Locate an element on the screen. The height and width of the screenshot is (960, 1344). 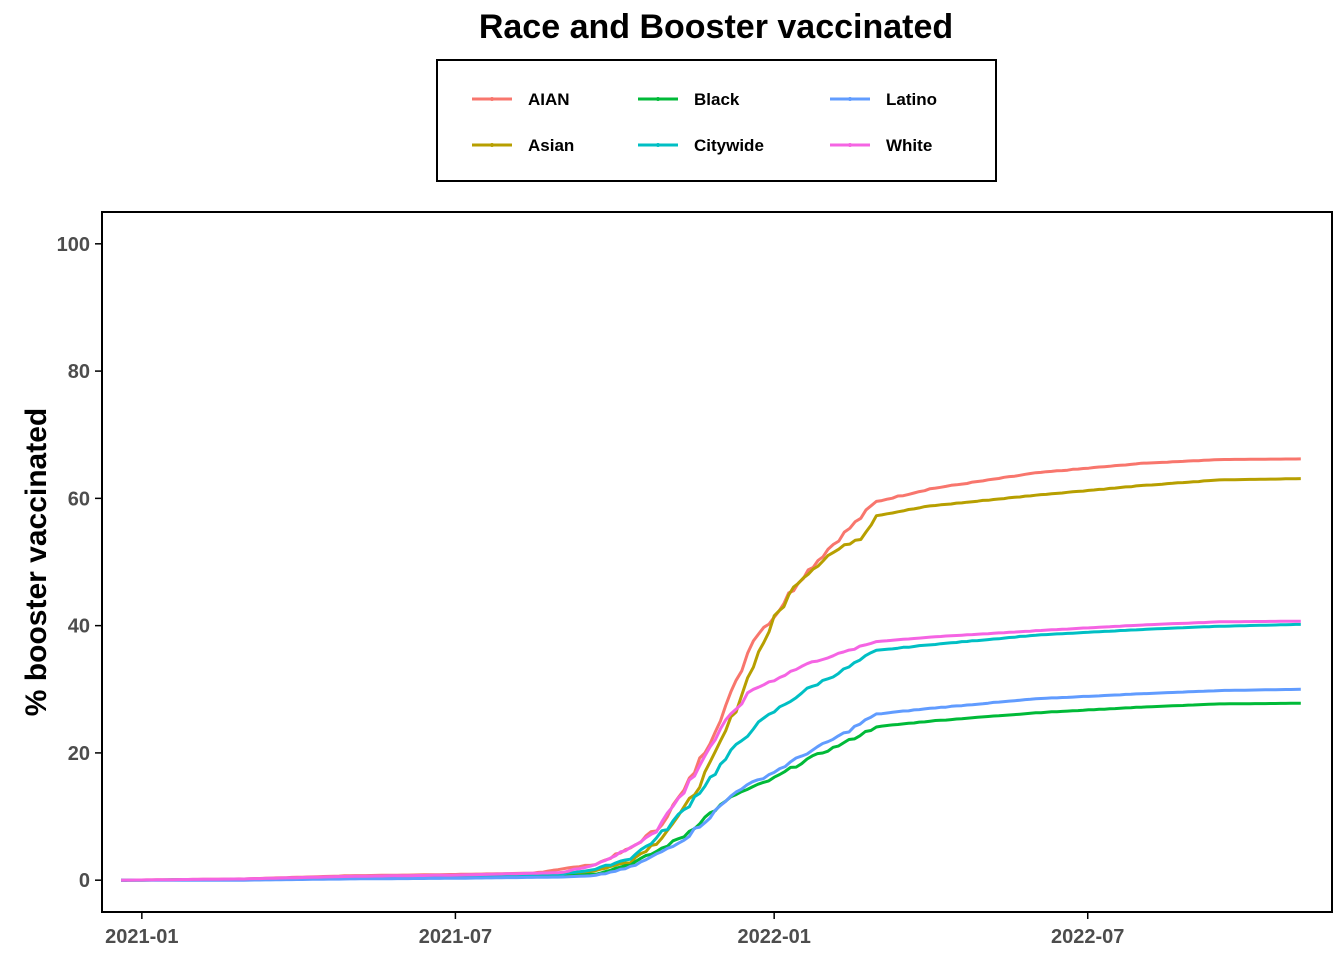
legend-label: Citywide is located at coordinates (729, 145).